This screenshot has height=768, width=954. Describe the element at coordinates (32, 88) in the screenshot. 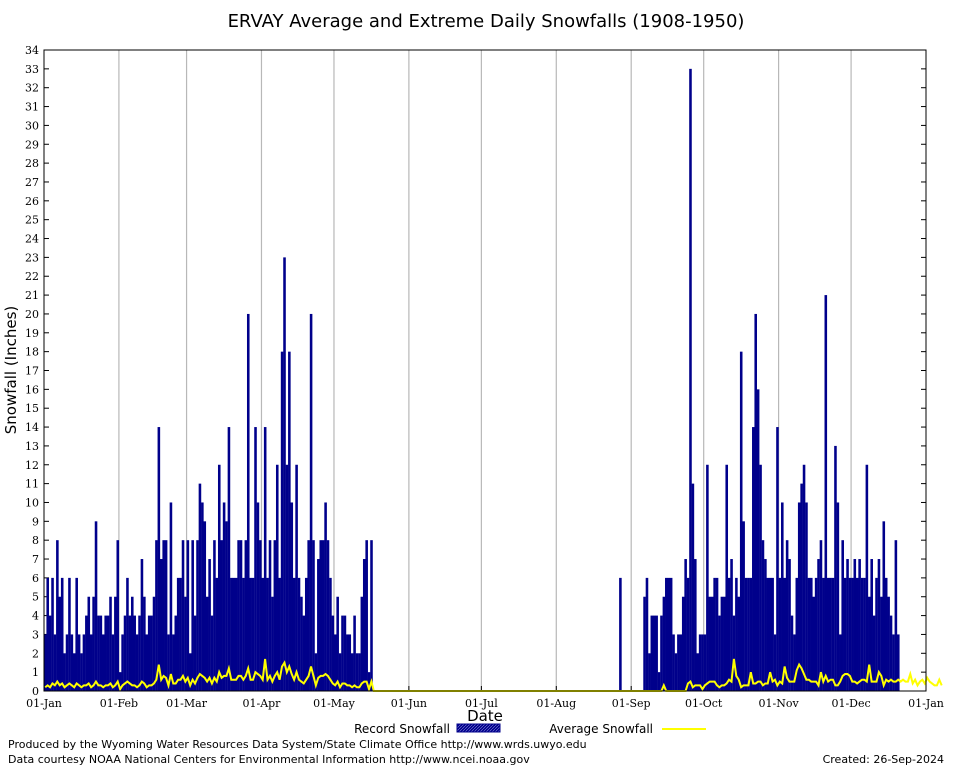

I see `y-tick-label: 32` at that location.